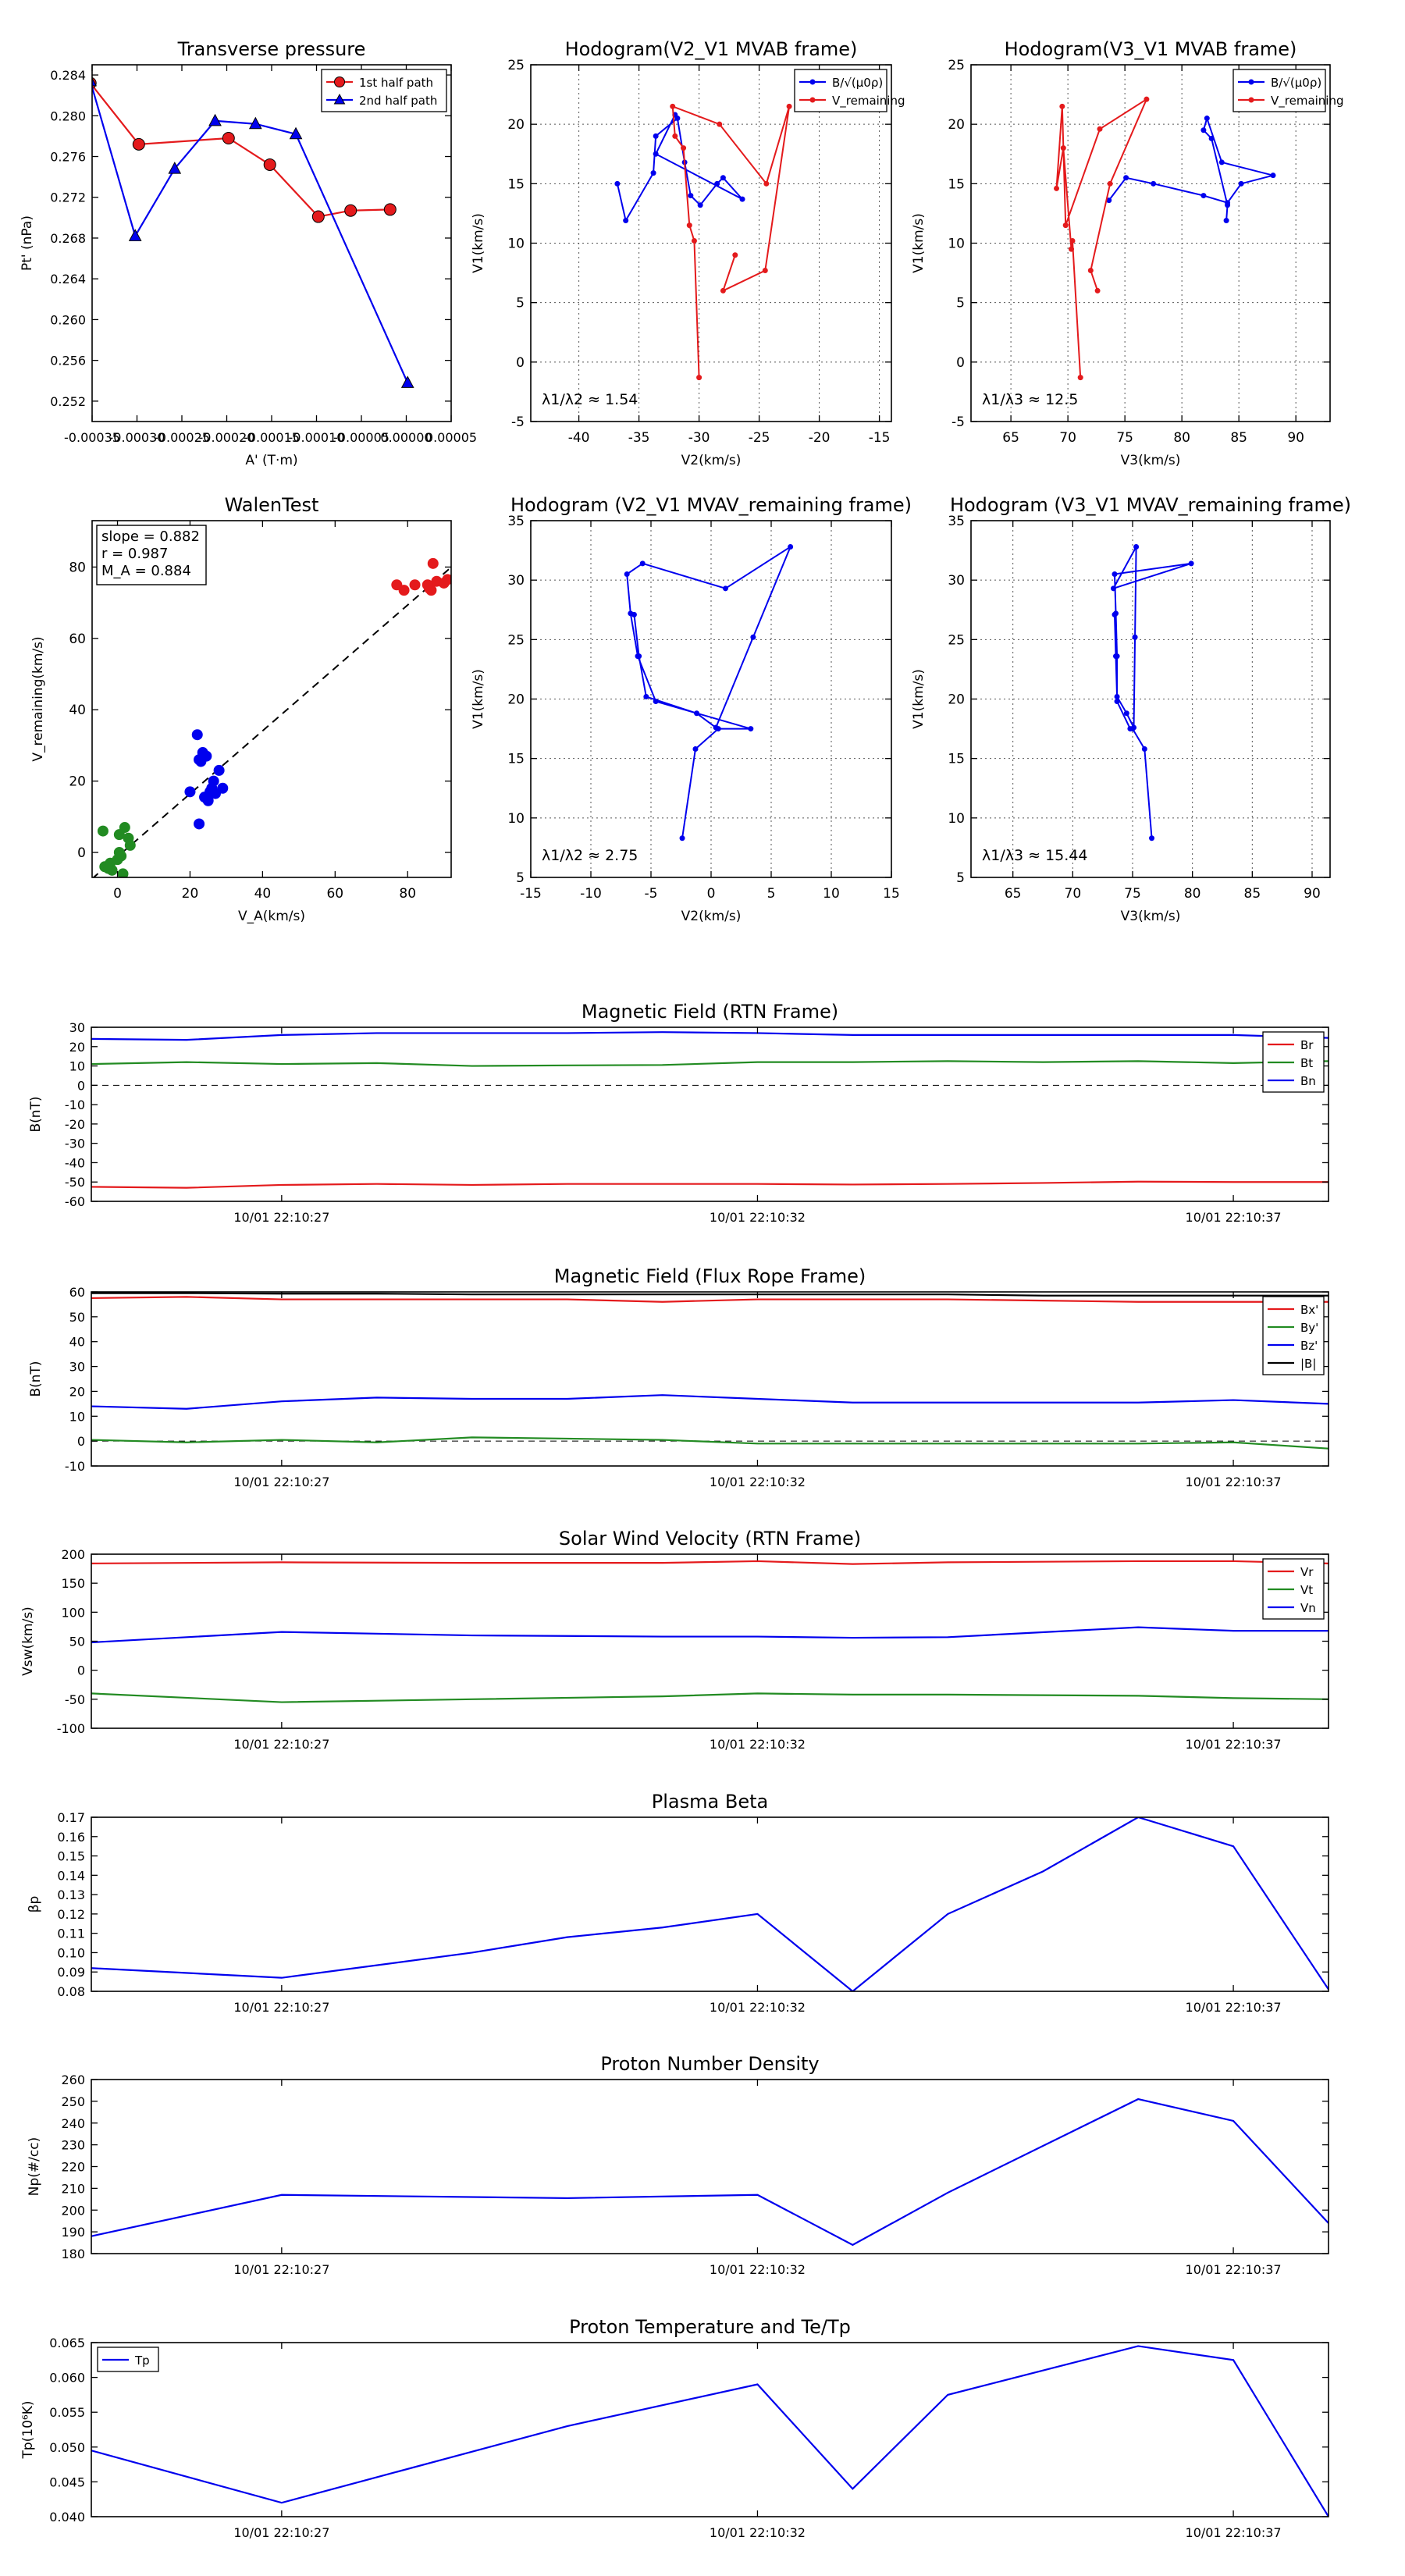 The height and width of the screenshot is (2576, 1405). What do you see at coordinates (1034, 855) in the screenshot?
I see `eigenvalue-ratio-annotation: λ1/λ3 ≈ 15.44` at bounding box center [1034, 855].